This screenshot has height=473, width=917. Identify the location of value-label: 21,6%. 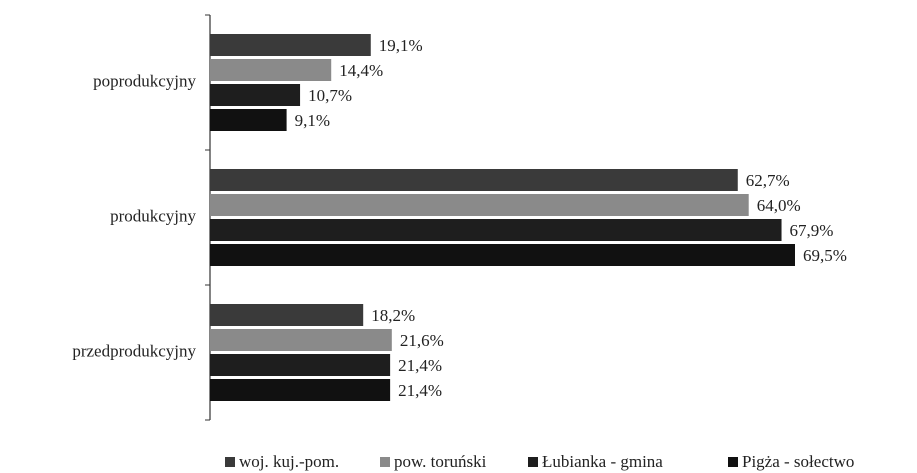
(422, 340).